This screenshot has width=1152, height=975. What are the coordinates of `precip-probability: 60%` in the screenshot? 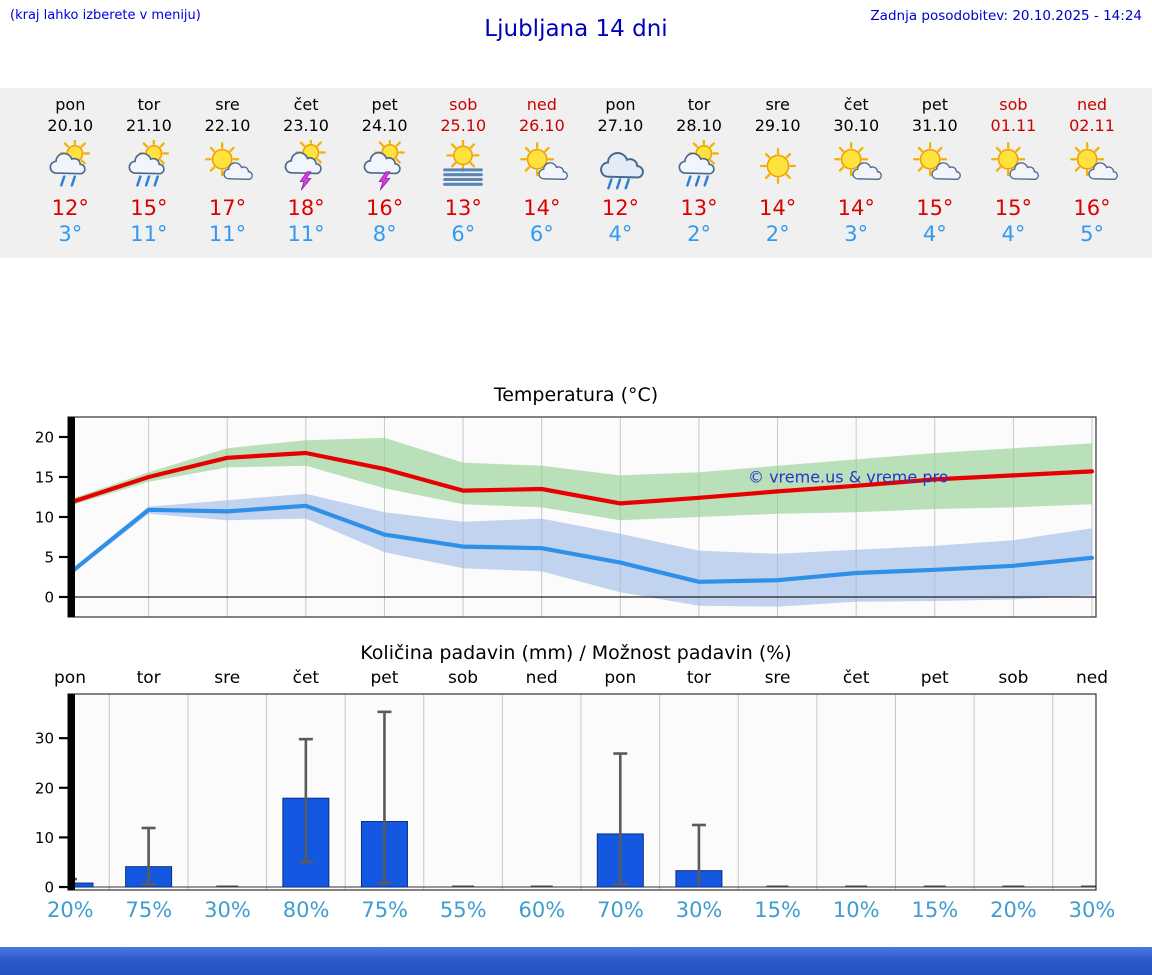 It's located at (542, 910).